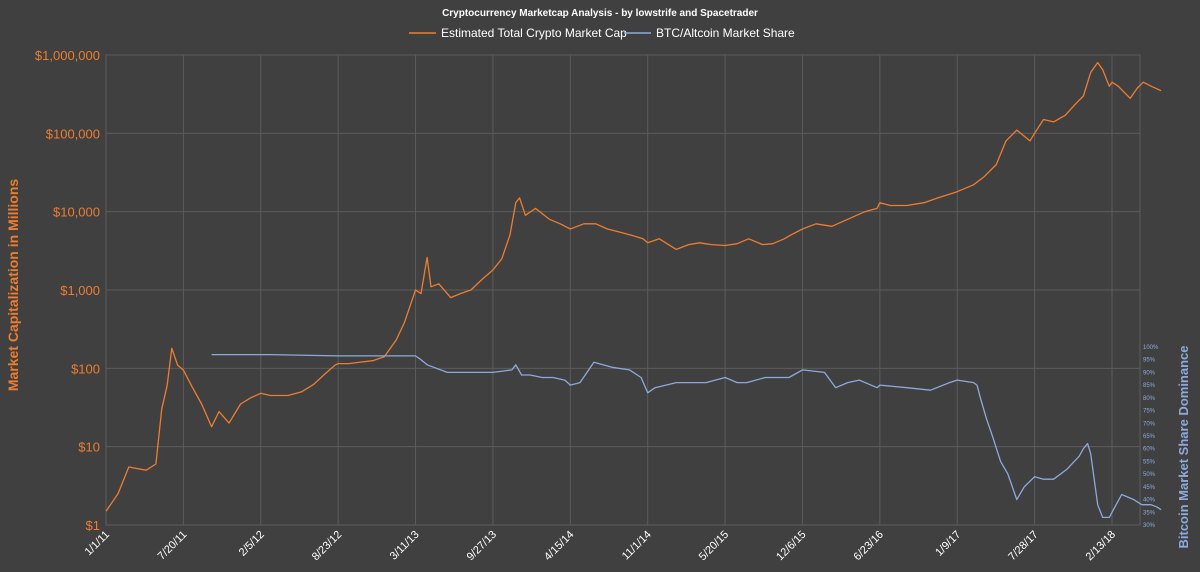 The width and height of the screenshot is (1200, 572). What do you see at coordinates (1149, 488) in the screenshot?
I see `y-tick-label-right: 45%` at bounding box center [1149, 488].